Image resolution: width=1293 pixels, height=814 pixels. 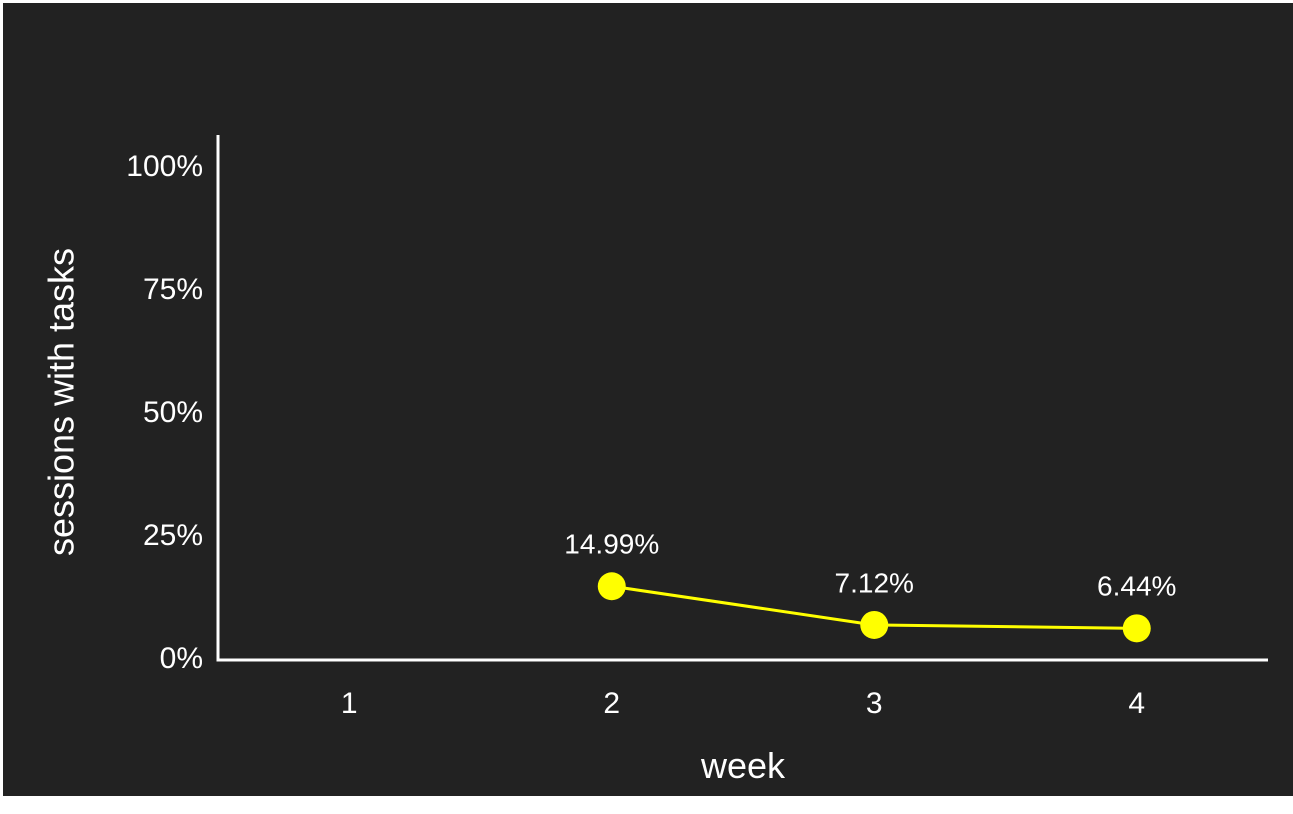 I want to click on y-tick-label: 25%, so click(x=173, y=535).